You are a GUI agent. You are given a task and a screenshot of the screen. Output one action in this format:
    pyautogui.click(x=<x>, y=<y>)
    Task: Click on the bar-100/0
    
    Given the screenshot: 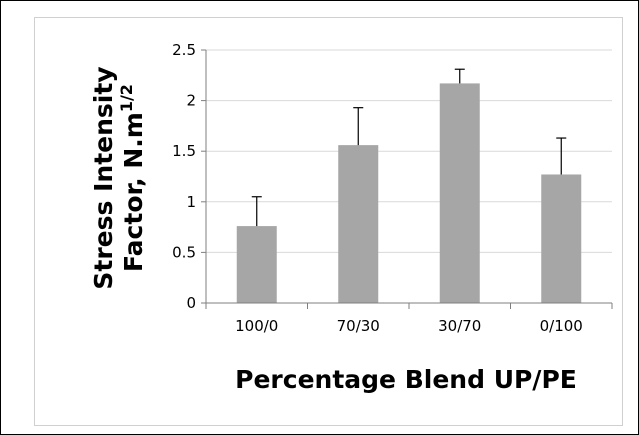 What is the action you would take?
    pyautogui.click(x=256, y=264)
    